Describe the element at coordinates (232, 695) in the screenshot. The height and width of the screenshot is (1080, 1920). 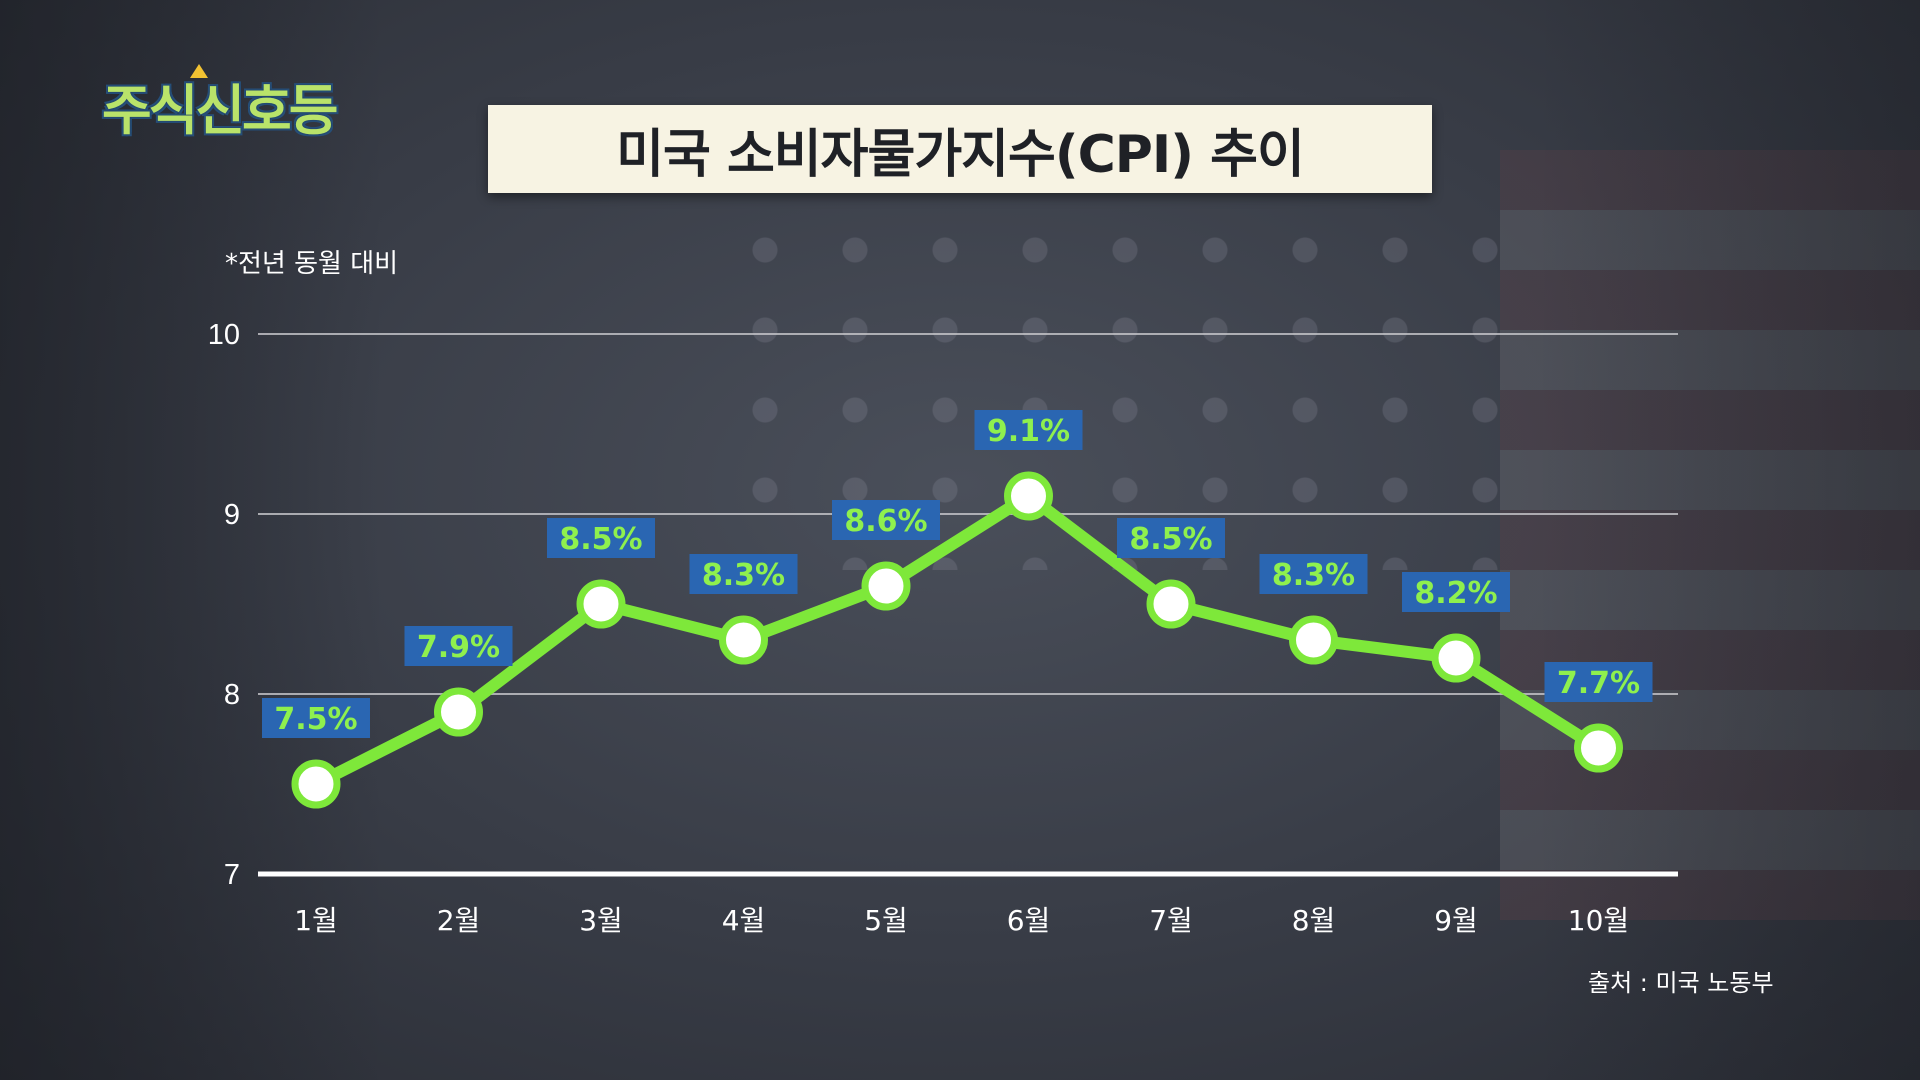
I see `y-tick-label: 8` at that location.